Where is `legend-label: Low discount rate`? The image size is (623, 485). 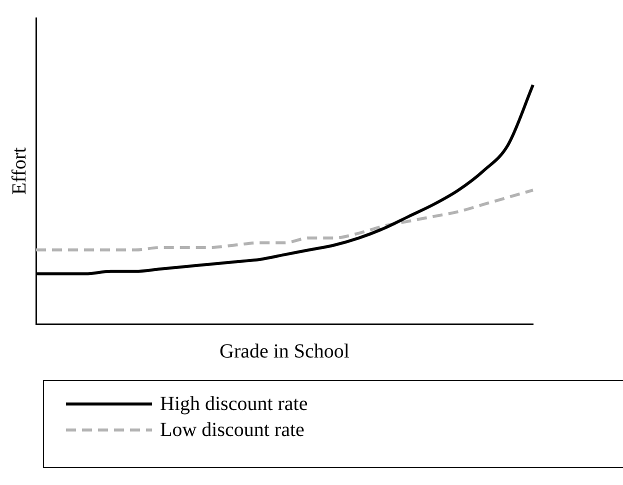
legend-label: Low discount rate is located at coordinates (232, 430).